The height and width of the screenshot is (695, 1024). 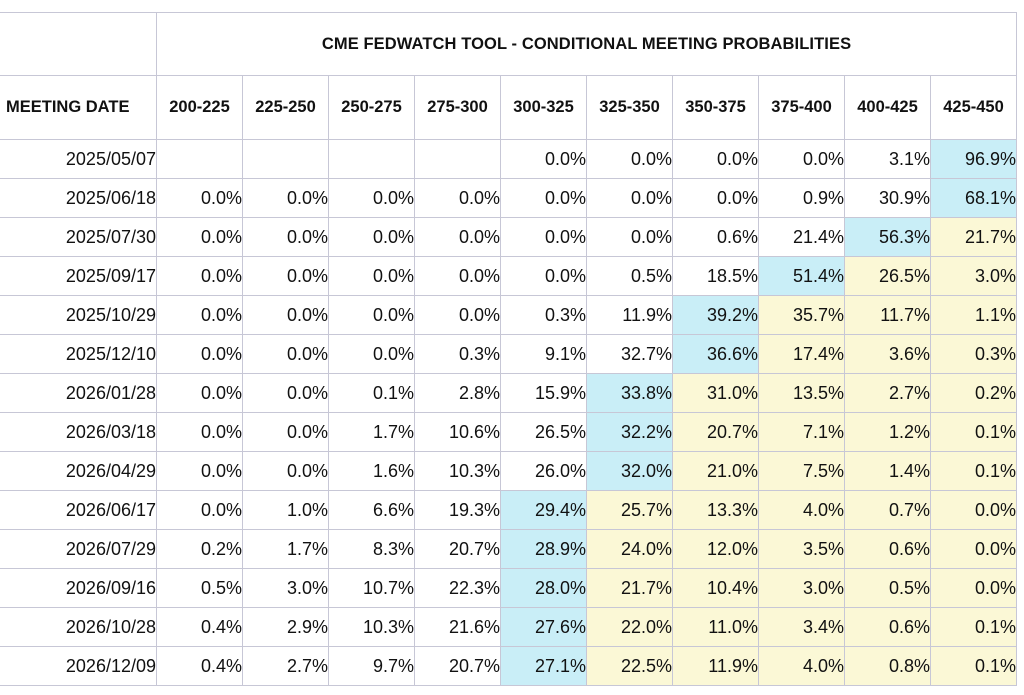 I want to click on rate-range-header: 275-300, so click(x=457, y=107).